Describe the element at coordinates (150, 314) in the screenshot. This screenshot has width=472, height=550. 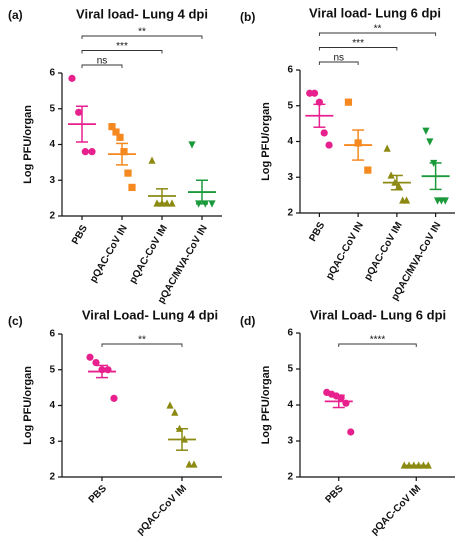
I see `chart-title: Viral Load- Lung 4 dpi` at that location.